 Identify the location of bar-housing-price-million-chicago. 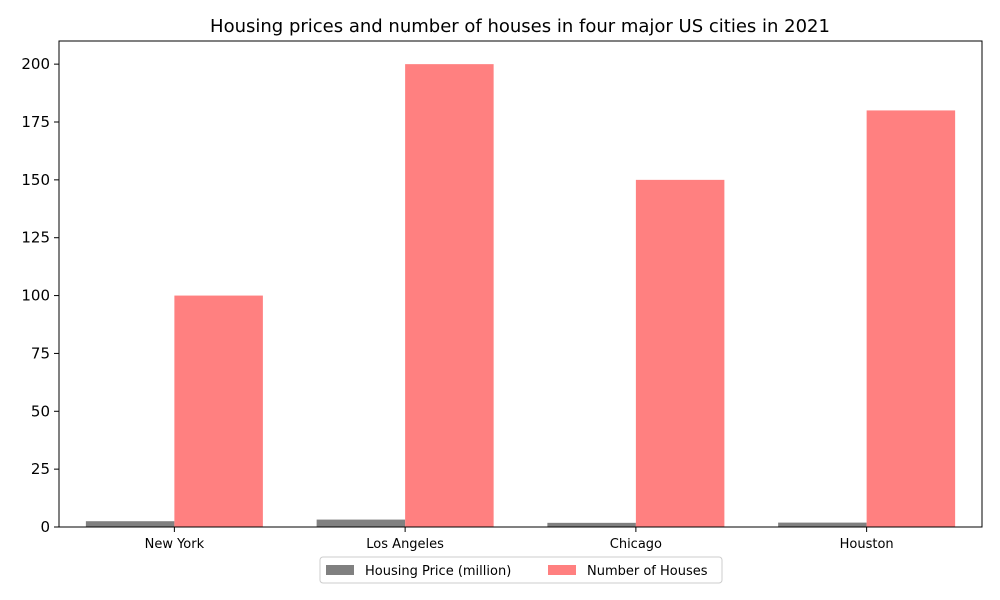
(591, 524).